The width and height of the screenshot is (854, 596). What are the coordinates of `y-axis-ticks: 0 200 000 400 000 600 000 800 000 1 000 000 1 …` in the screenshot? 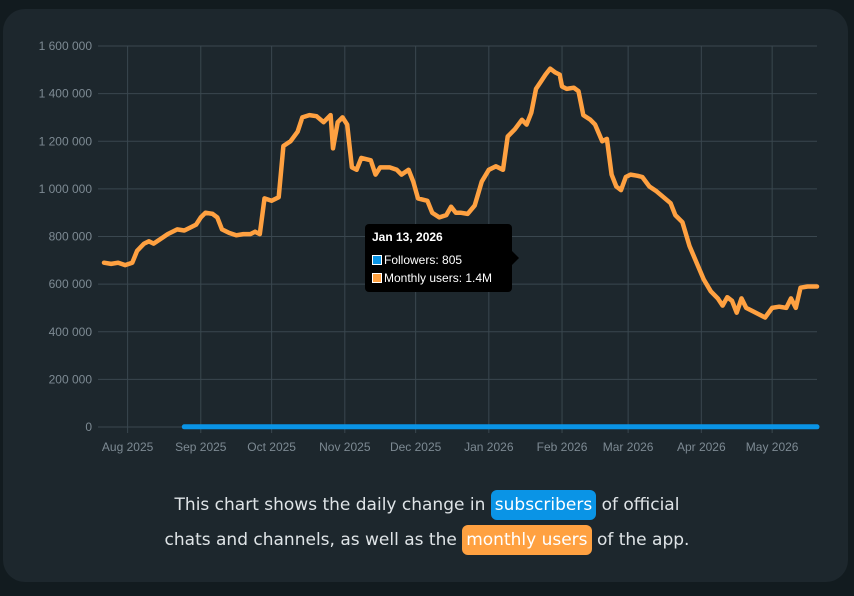 It's located at (66, 236).